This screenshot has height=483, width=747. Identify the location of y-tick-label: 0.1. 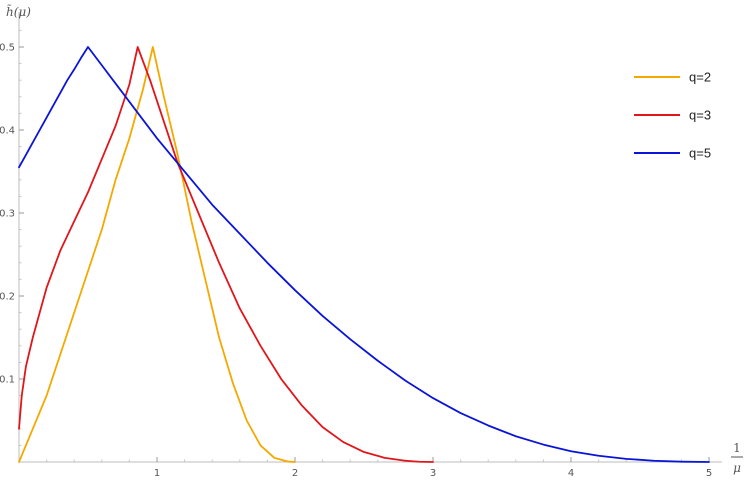
(7, 380).